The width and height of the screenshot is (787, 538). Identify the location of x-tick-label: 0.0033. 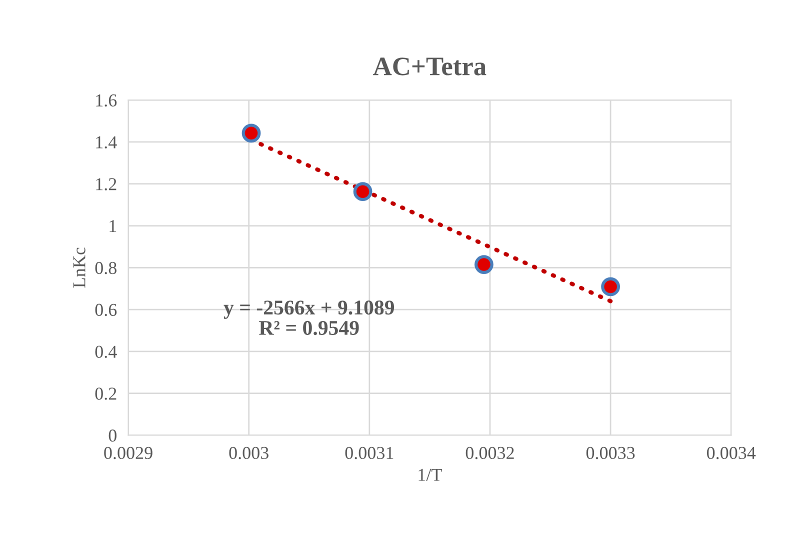
(610, 453).